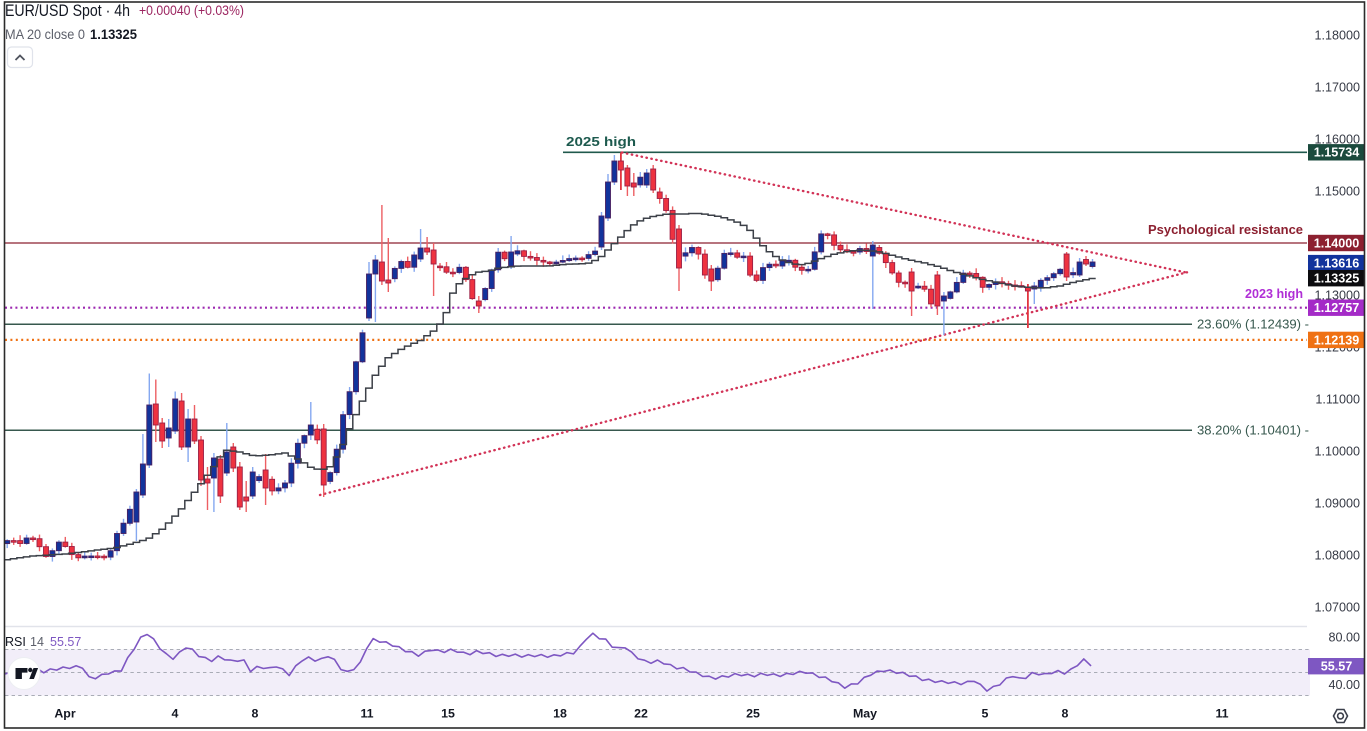 The width and height of the screenshot is (1367, 731). What do you see at coordinates (45, 34) in the screenshot?
I see `svg-text: MA 20 close 0` at bounding box center [45, 34].